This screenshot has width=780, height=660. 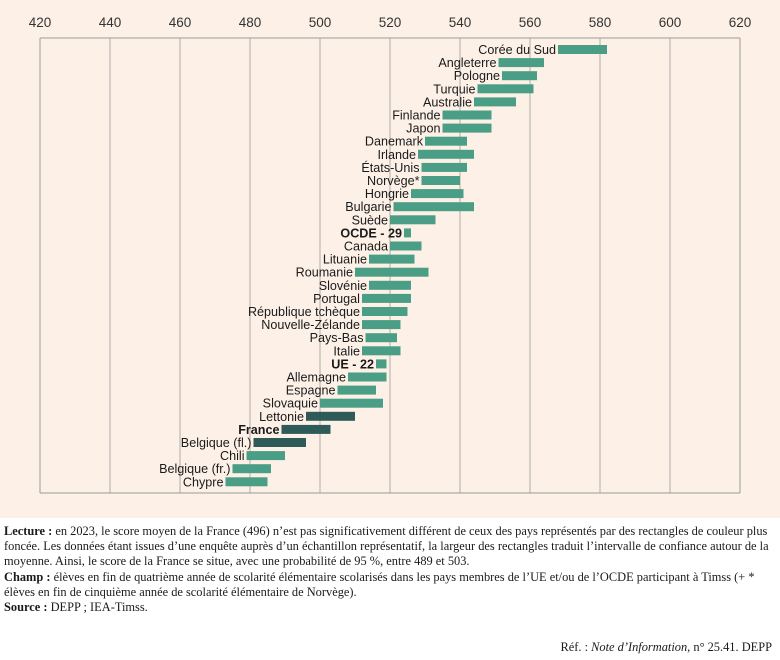 What do you see at coordinates (251, 469) in the screenshot?
I see `bar-belgique-fr` at bounding box center [251, 469].